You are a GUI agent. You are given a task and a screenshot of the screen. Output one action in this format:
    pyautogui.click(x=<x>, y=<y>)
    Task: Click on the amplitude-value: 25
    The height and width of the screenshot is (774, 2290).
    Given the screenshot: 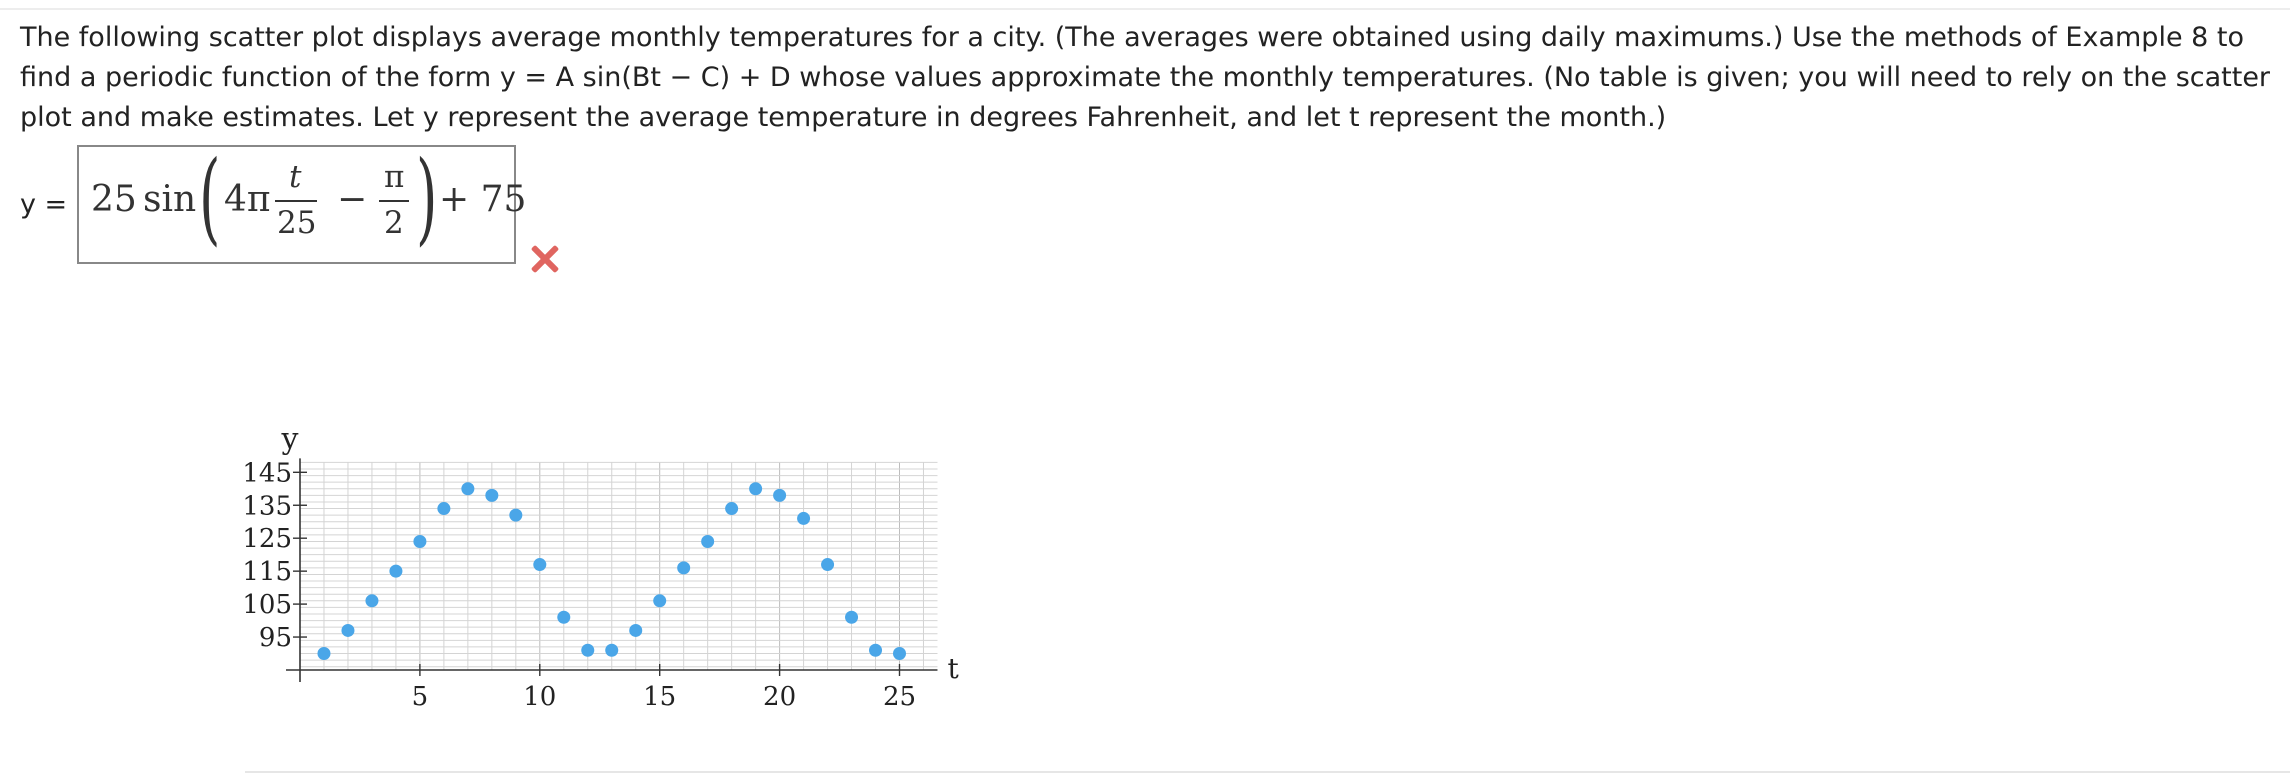 What is the action you would take?
    pyautogui.click(x=114, y=199)
    